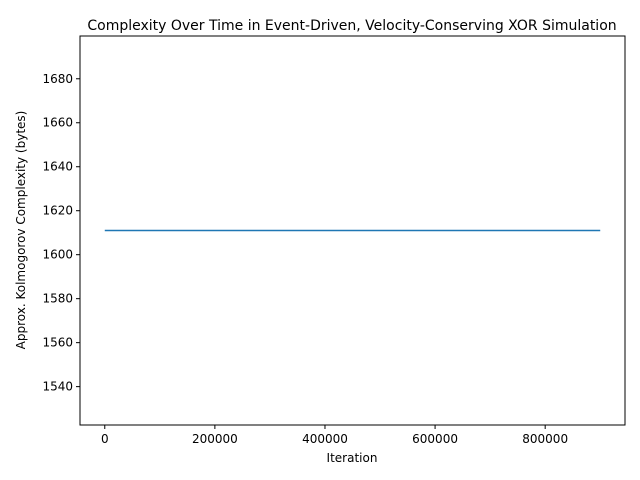 The width and height of the screenshot is (640, 480). What do you see at coordinates (215, 439) in the screenshot?
I see `x-tick-label: 200000` at bounding box center [215, 439].